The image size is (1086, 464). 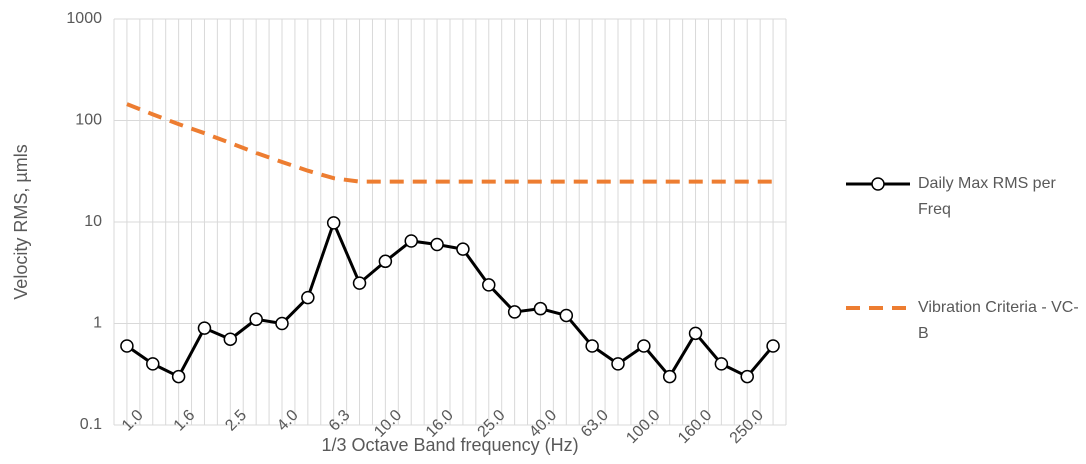 I want to click on x-axis-title: 1/3 Octave Band frequency (Hz), so click(x=449, y=445).